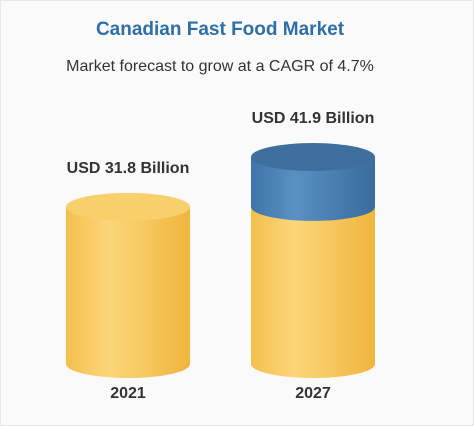 The width and height of the screenshot is (474, 426). What do you see at coordinates (128, 393) in the screenshot?
I see `x-tick-label: 2021` at bounding box center [128, 393].